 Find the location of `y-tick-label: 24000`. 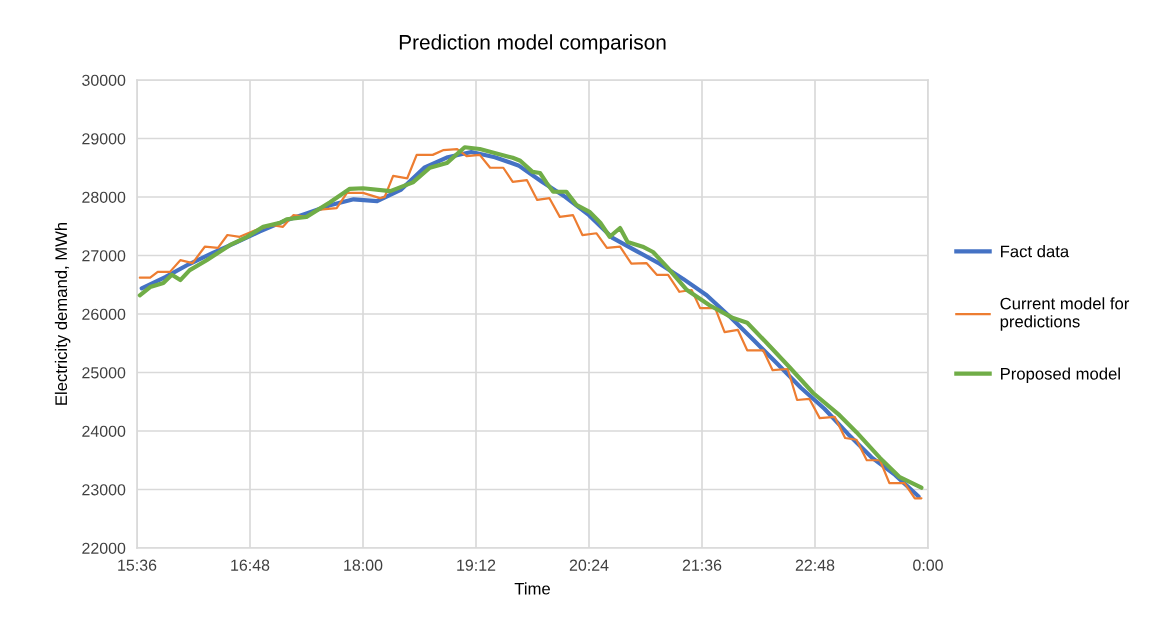

y-tick-label: 24000 is located at coordinates (104, 431).